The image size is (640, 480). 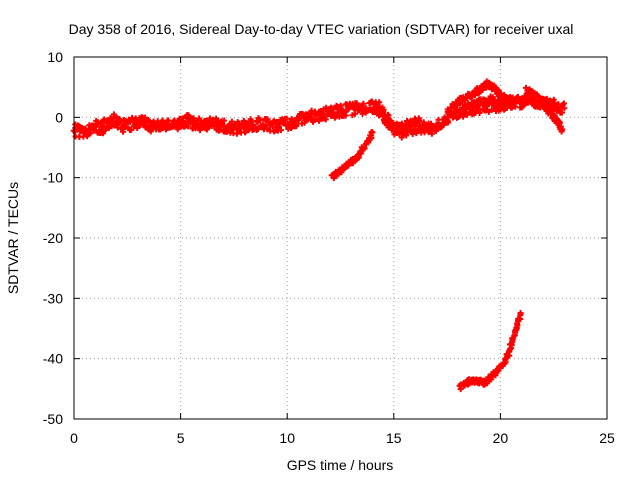 What do you see at coordinates (55, 57) in the screenshot?
I see `y-tick-label: 10` at bounding box center [55, 57].